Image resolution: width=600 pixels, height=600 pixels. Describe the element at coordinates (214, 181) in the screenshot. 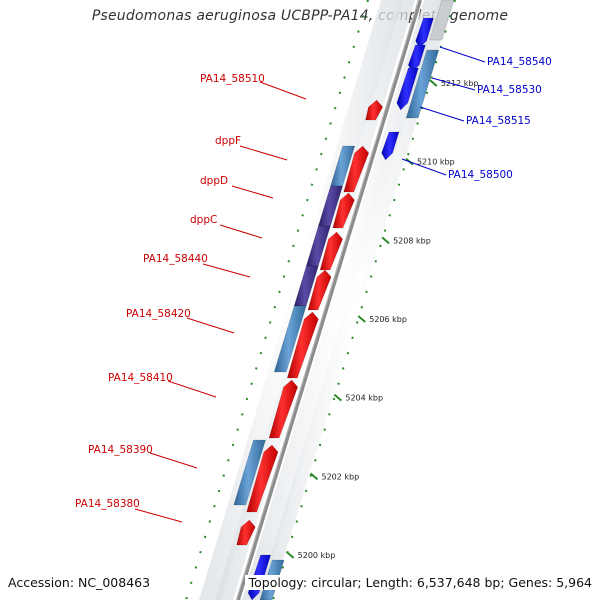

I see `forward-gene-label: dppD` at that location.